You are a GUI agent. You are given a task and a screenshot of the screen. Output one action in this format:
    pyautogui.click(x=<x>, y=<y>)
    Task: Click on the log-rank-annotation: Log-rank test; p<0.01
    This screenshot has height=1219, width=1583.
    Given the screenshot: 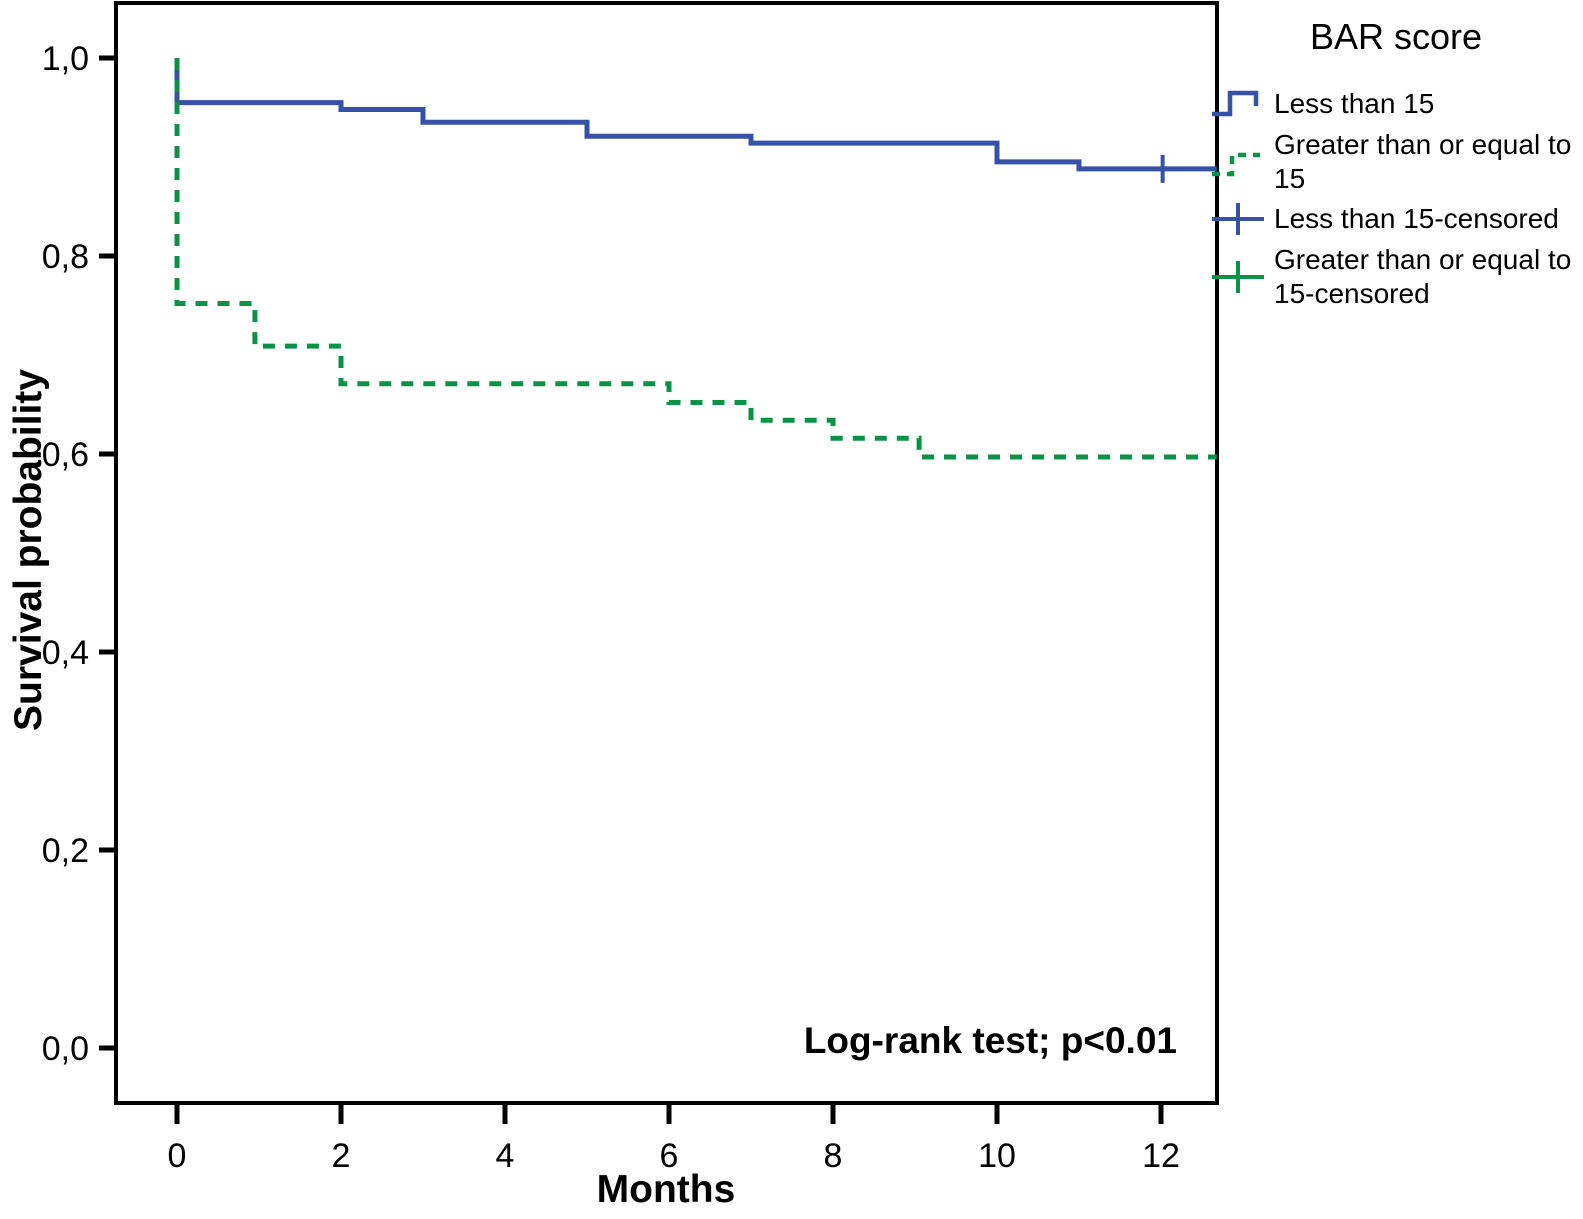 What is the action you would take?
    pyautogui.click(x=990, y=1040)
    